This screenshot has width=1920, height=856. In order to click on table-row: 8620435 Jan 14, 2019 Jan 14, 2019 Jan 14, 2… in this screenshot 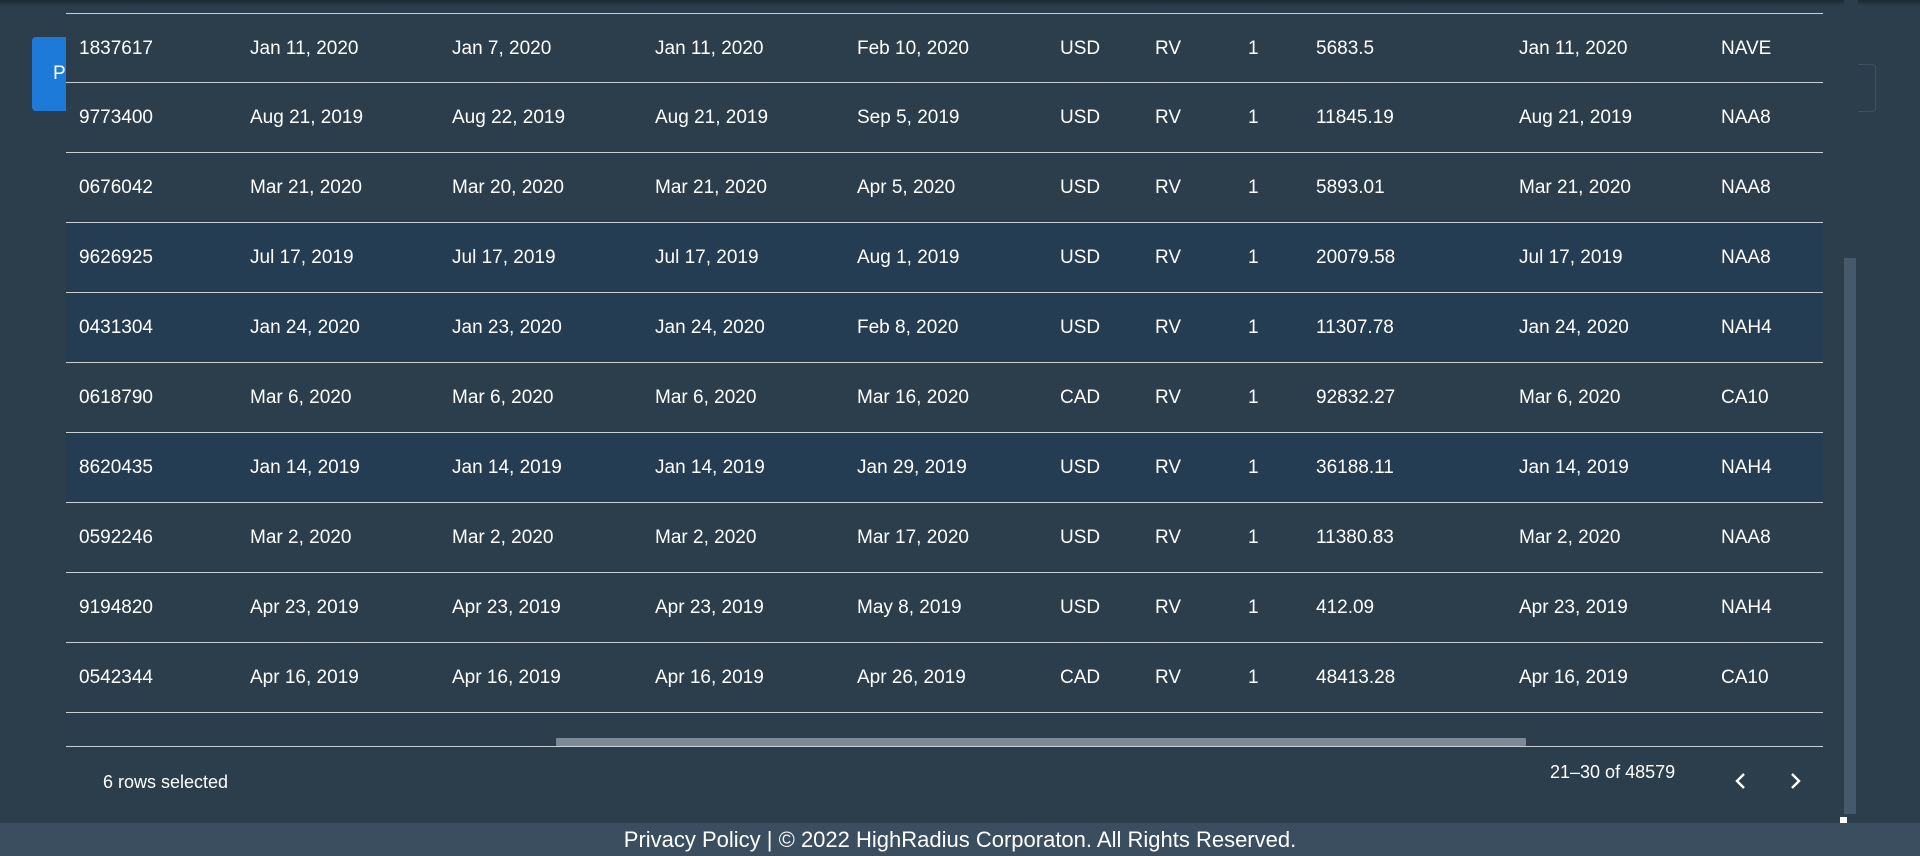, I will do `click(944, 468)`.